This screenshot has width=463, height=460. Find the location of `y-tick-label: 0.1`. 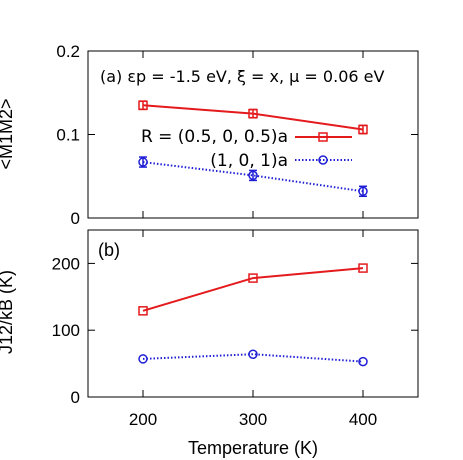

y-tick-label: 0.1 is located at coordinates (68, 135).